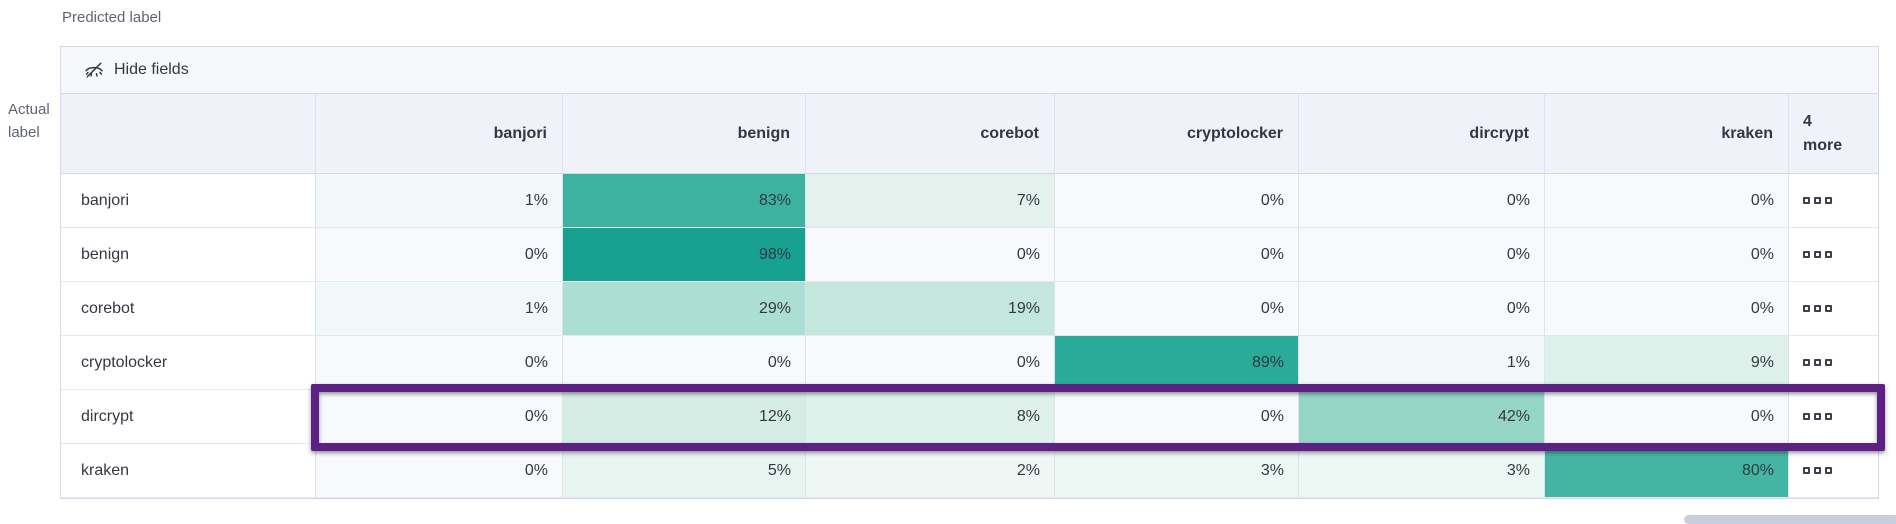 The width and height of the screenshot is (1896, 524). I want to click on predicted-axis-label: Predicted label, so click(112, 17).